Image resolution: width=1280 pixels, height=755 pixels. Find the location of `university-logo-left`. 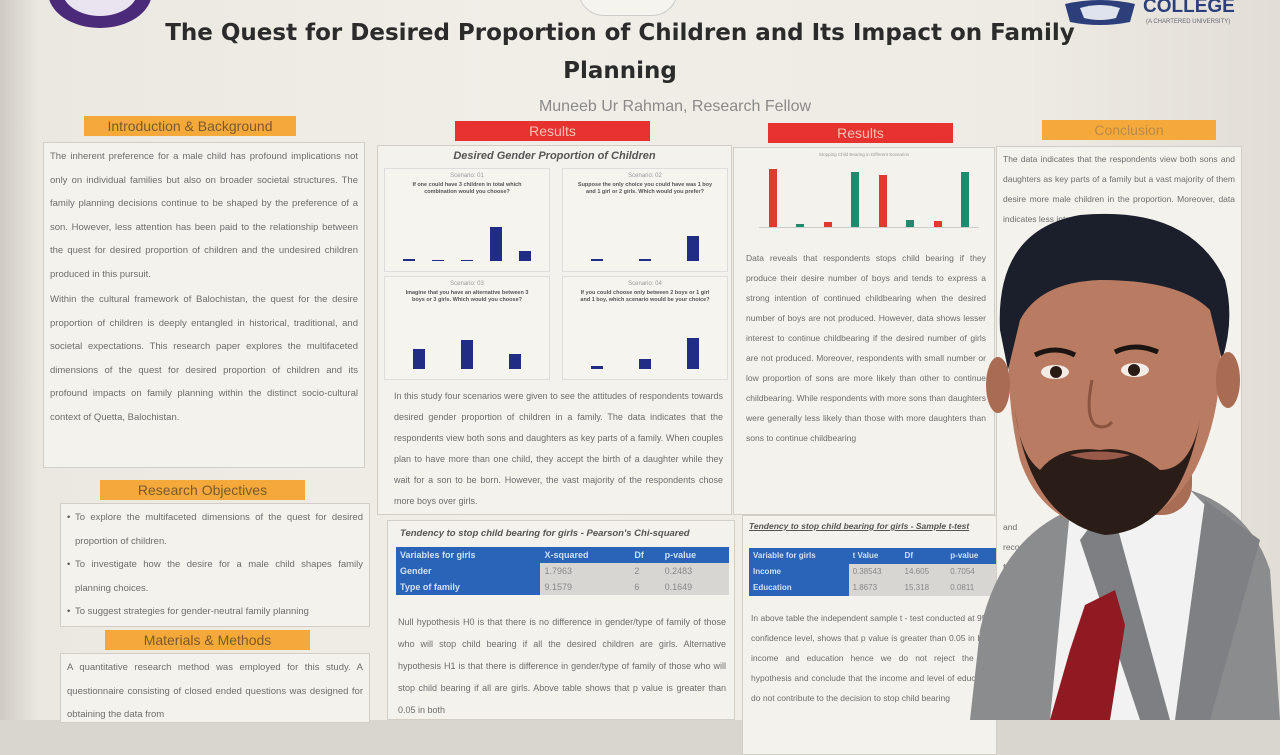

university-logo-left is located at coordinates (100, 14).